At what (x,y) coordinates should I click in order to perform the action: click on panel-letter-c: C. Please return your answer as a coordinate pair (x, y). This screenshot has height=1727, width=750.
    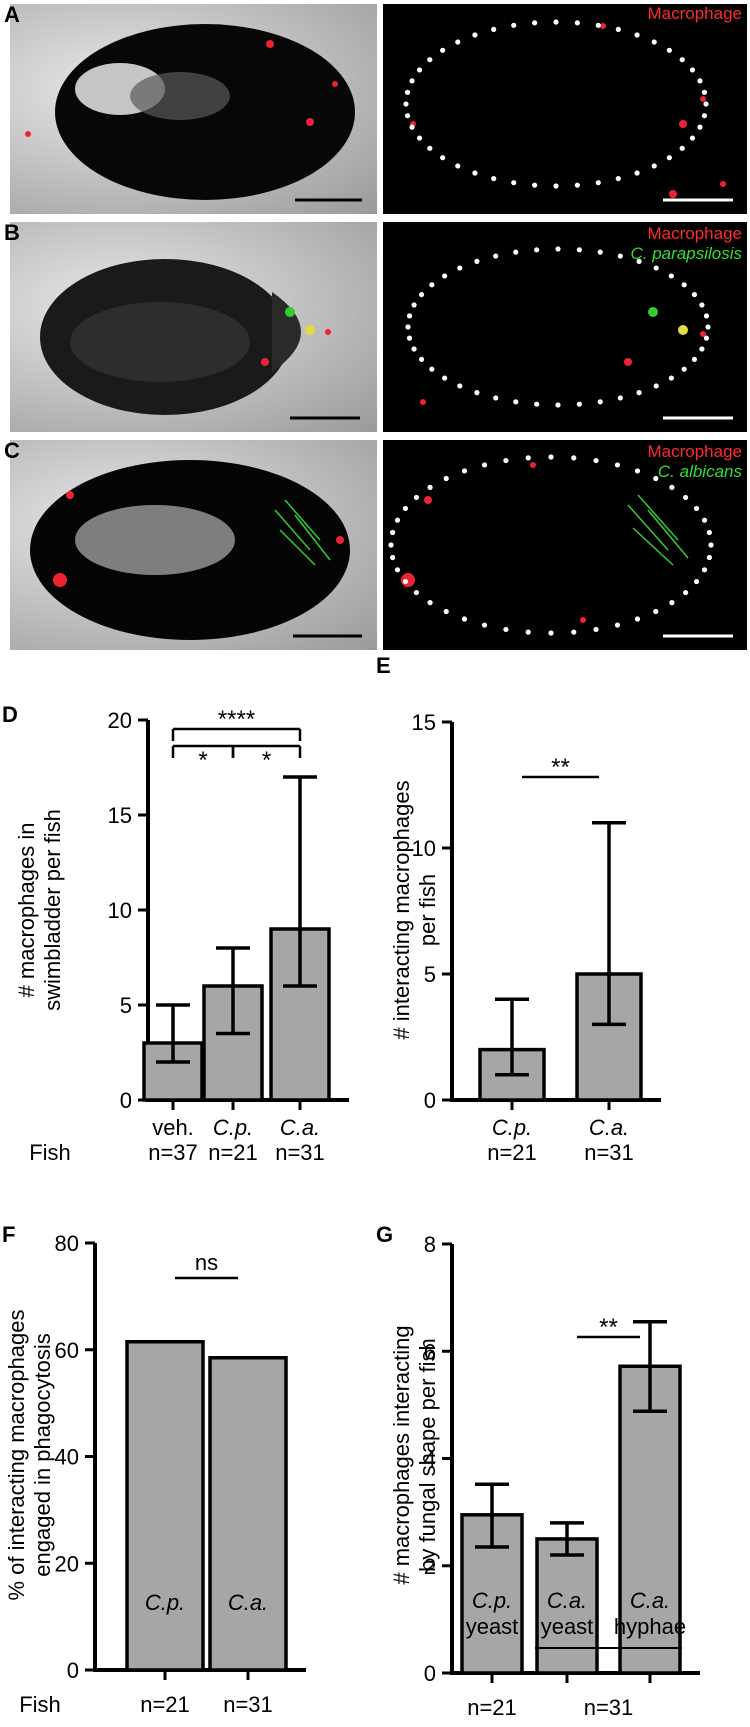
    Looking at the image, I should click on (12, 450).